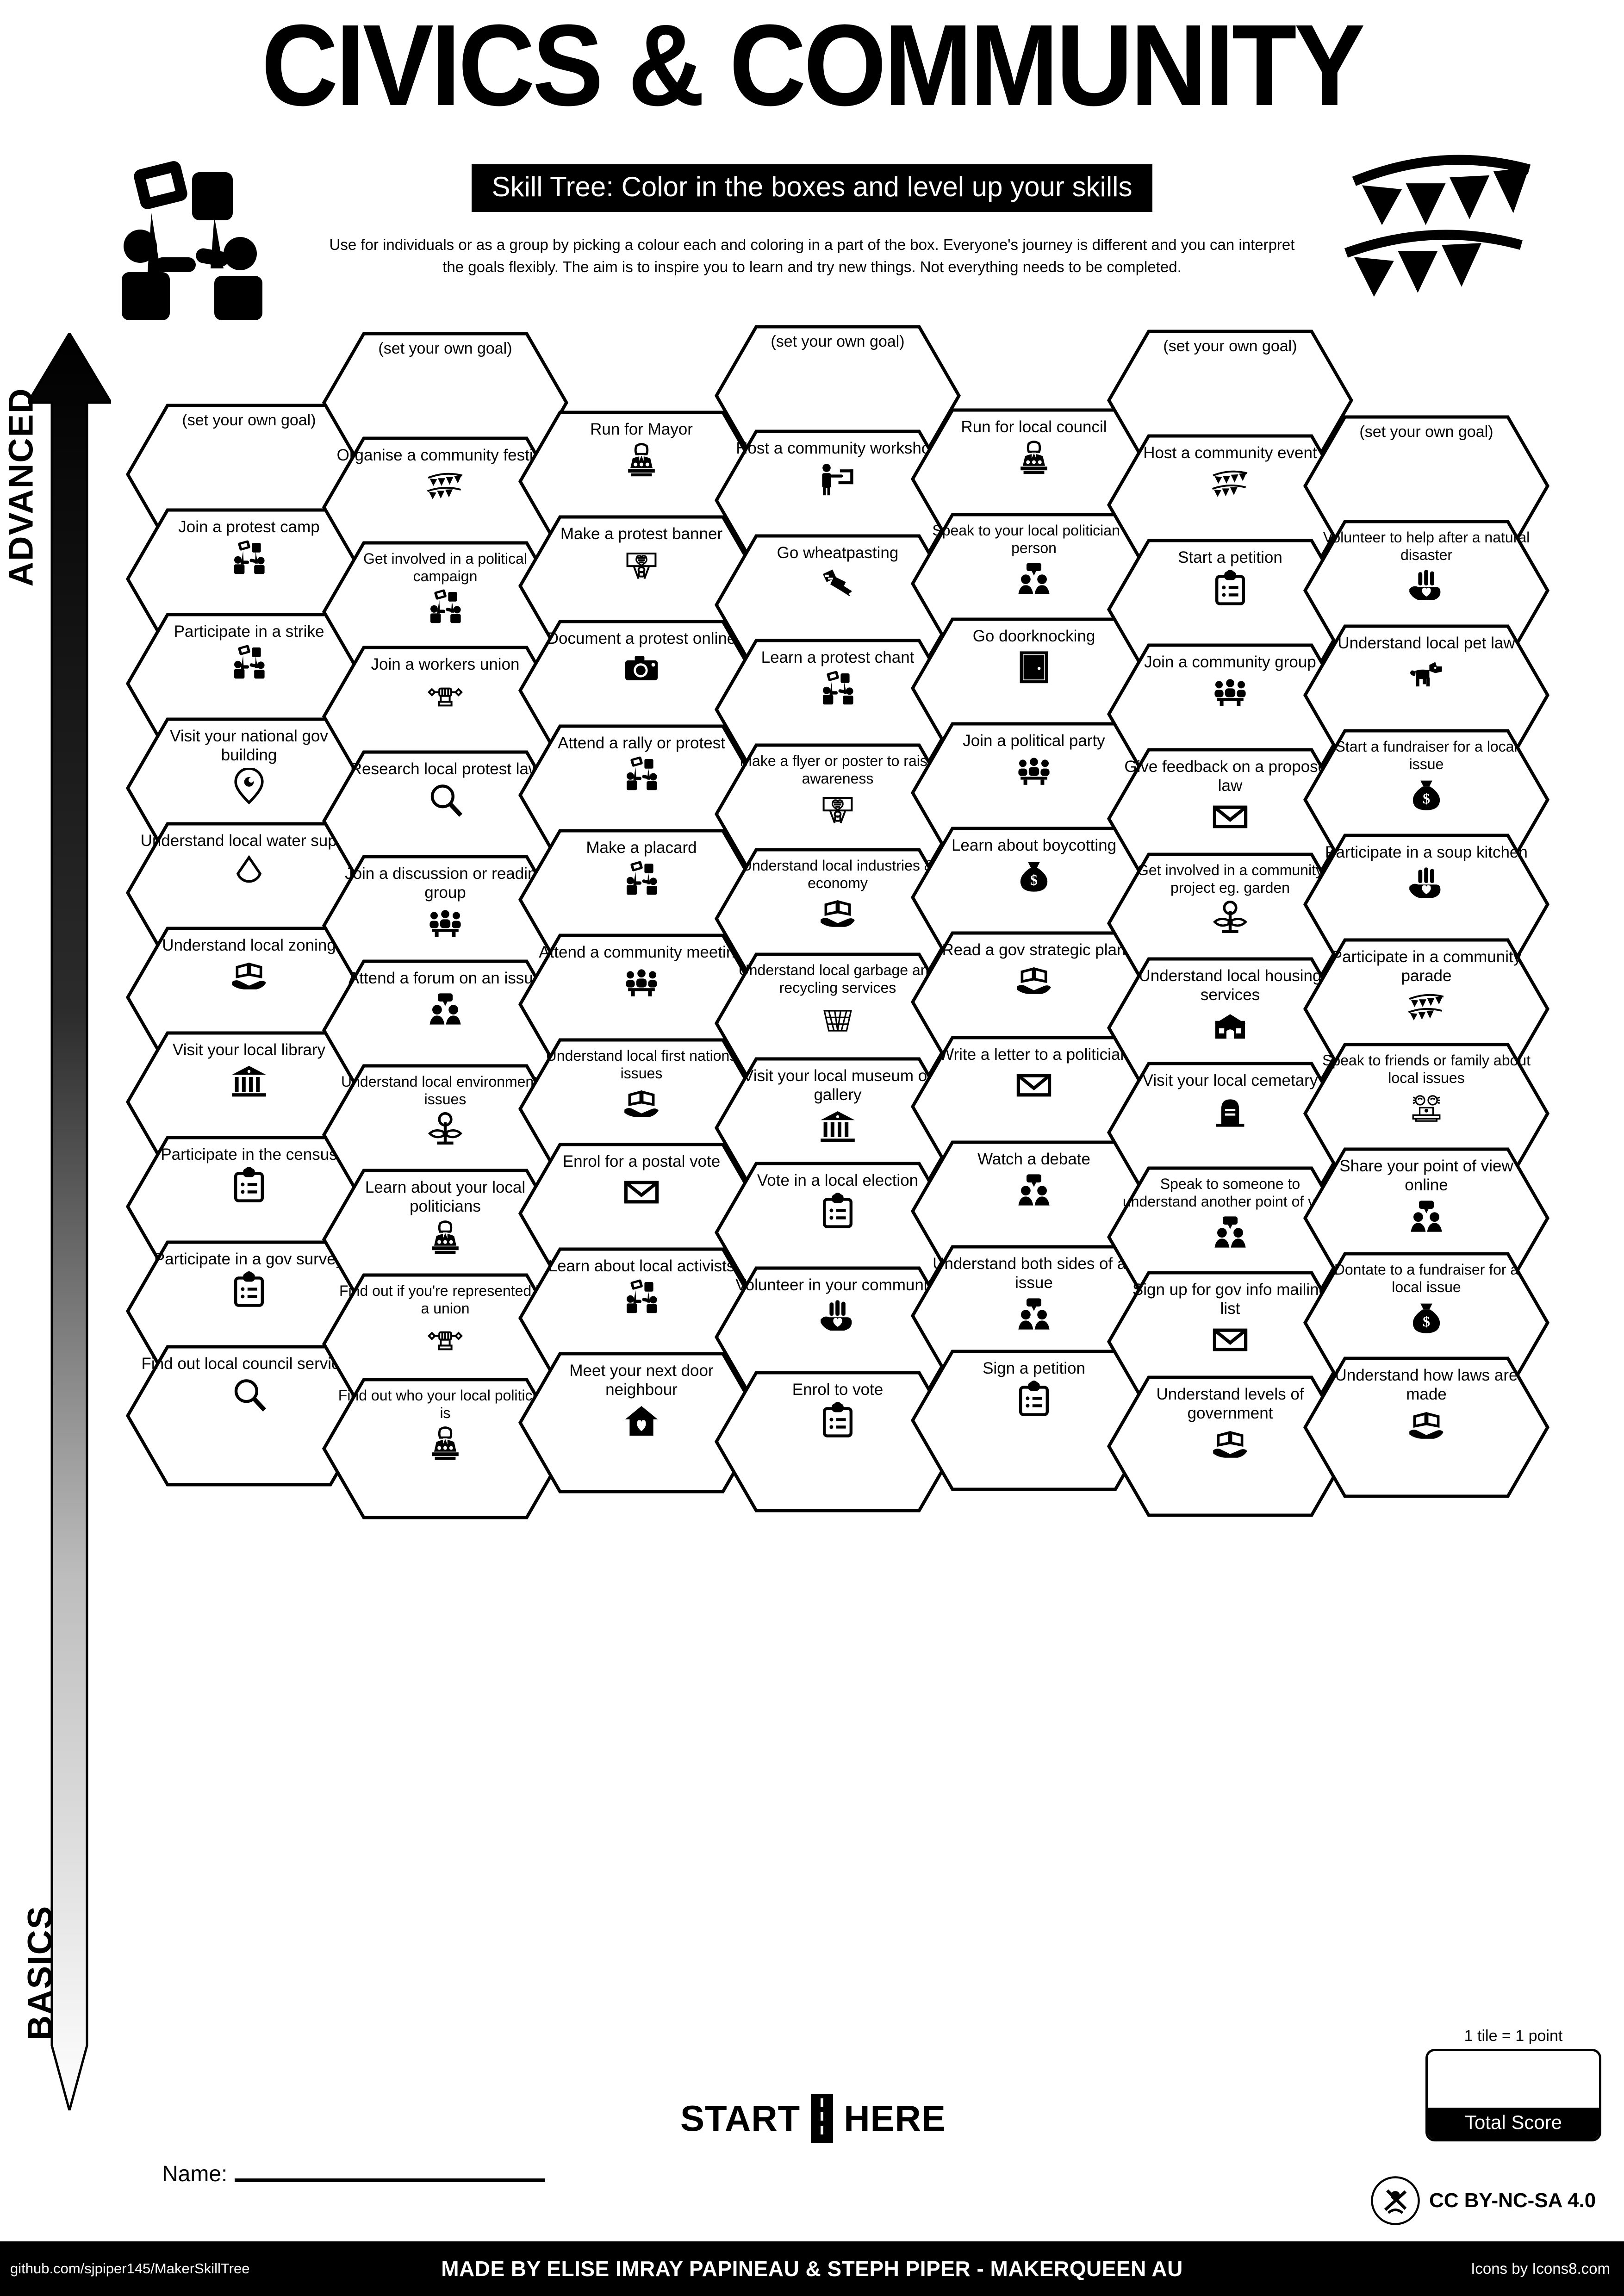  I want to click on skill-tile-label: Participate in a community parade, so click(1426, 966).